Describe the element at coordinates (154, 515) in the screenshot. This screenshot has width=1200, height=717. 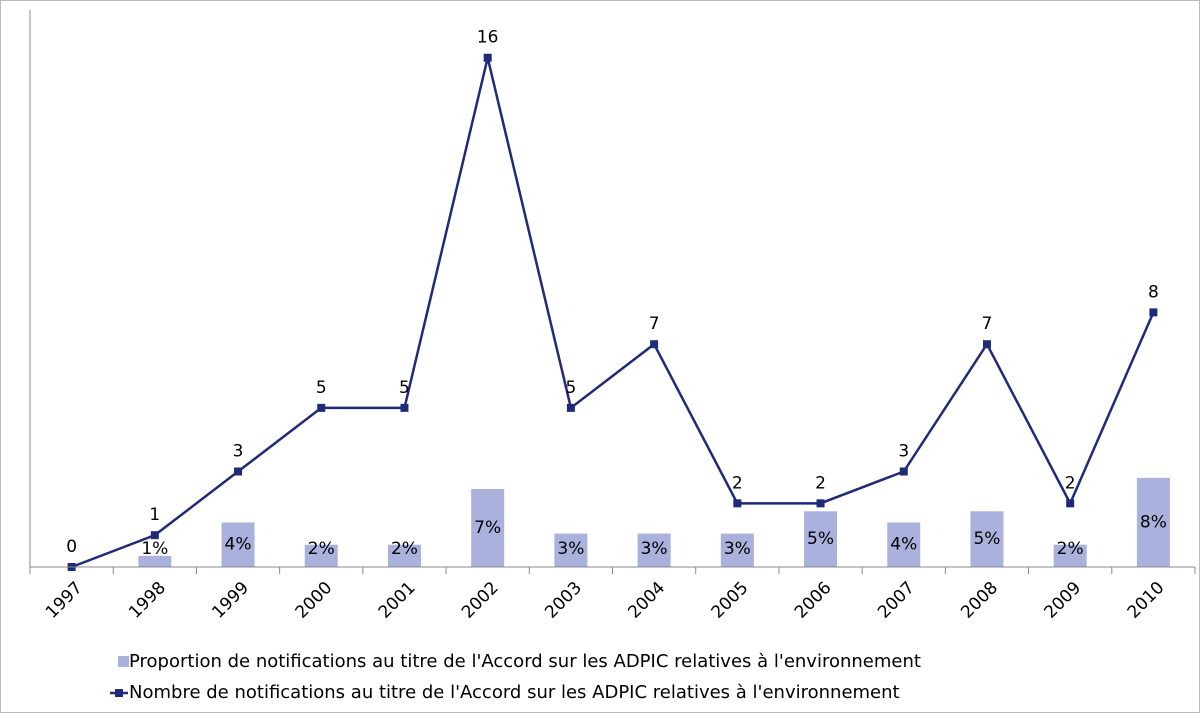
I see `line-label: 1` at that location.